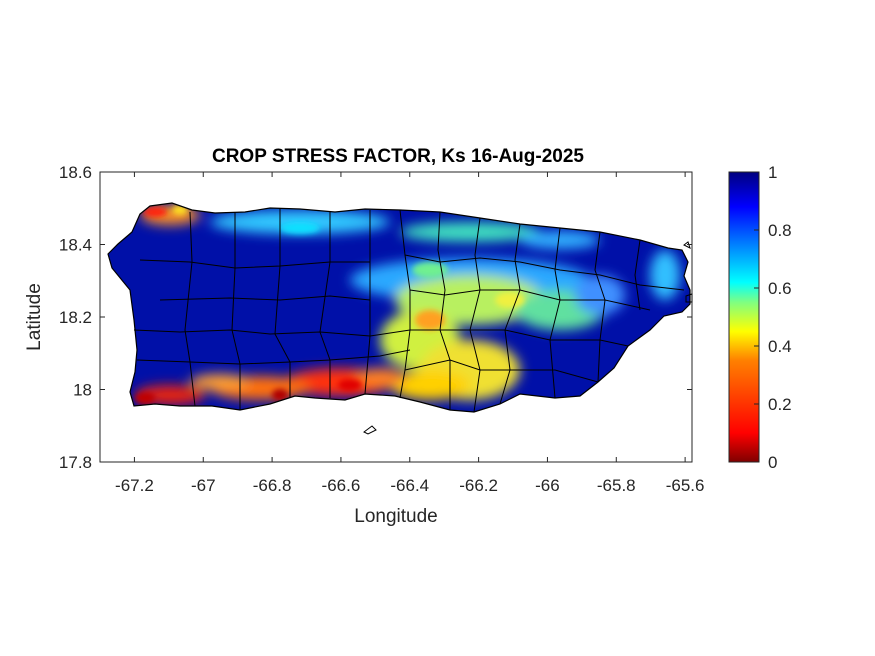  I want to click on x-tick-label: -66, so click(547, 485).